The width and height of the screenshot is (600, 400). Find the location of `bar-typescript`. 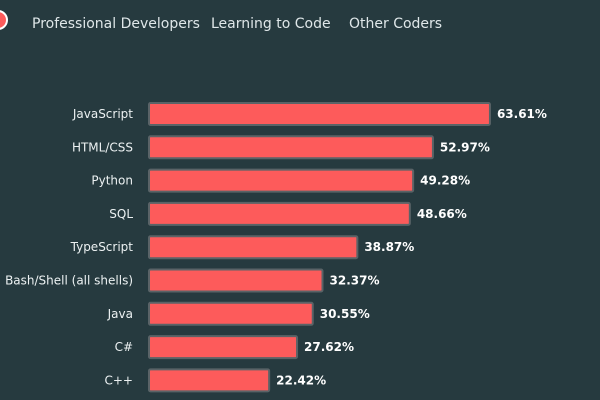

bar-typescript is located at coordinates (253, 247).